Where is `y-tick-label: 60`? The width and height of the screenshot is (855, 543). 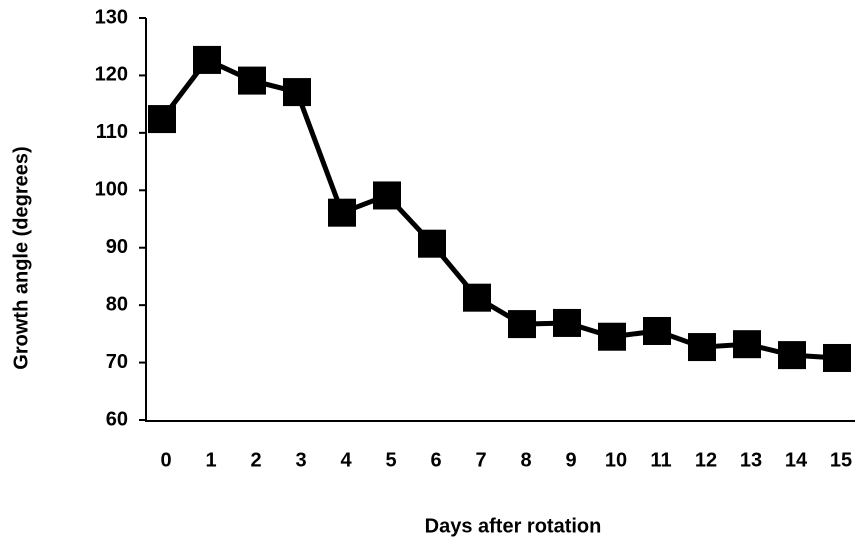
y-tick-label: 60 is located at coordinates (117, 419).